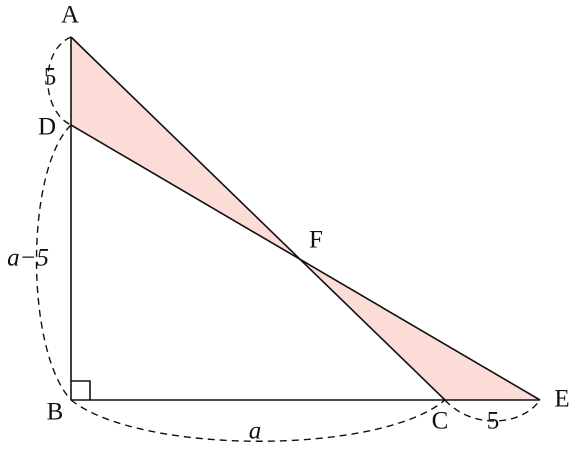 This screenshot has width=574, height=451. I want to click on dimension-ce, so click(492, 410).